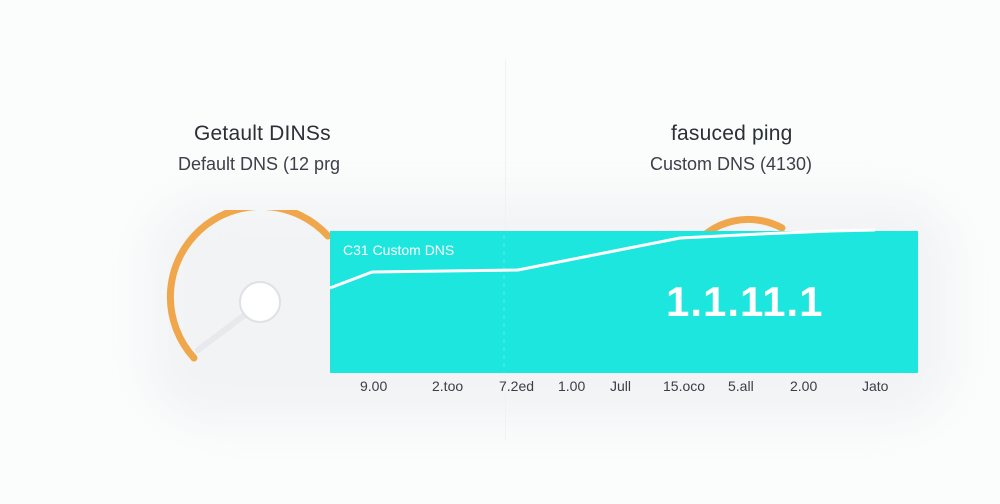 Image resolution: width=1000 pixels, height=504 pixels. What do you see at coordinates (741, 386) in the screenshot?
I see `x-tick: 5.all` at bounding box center [741, 386].